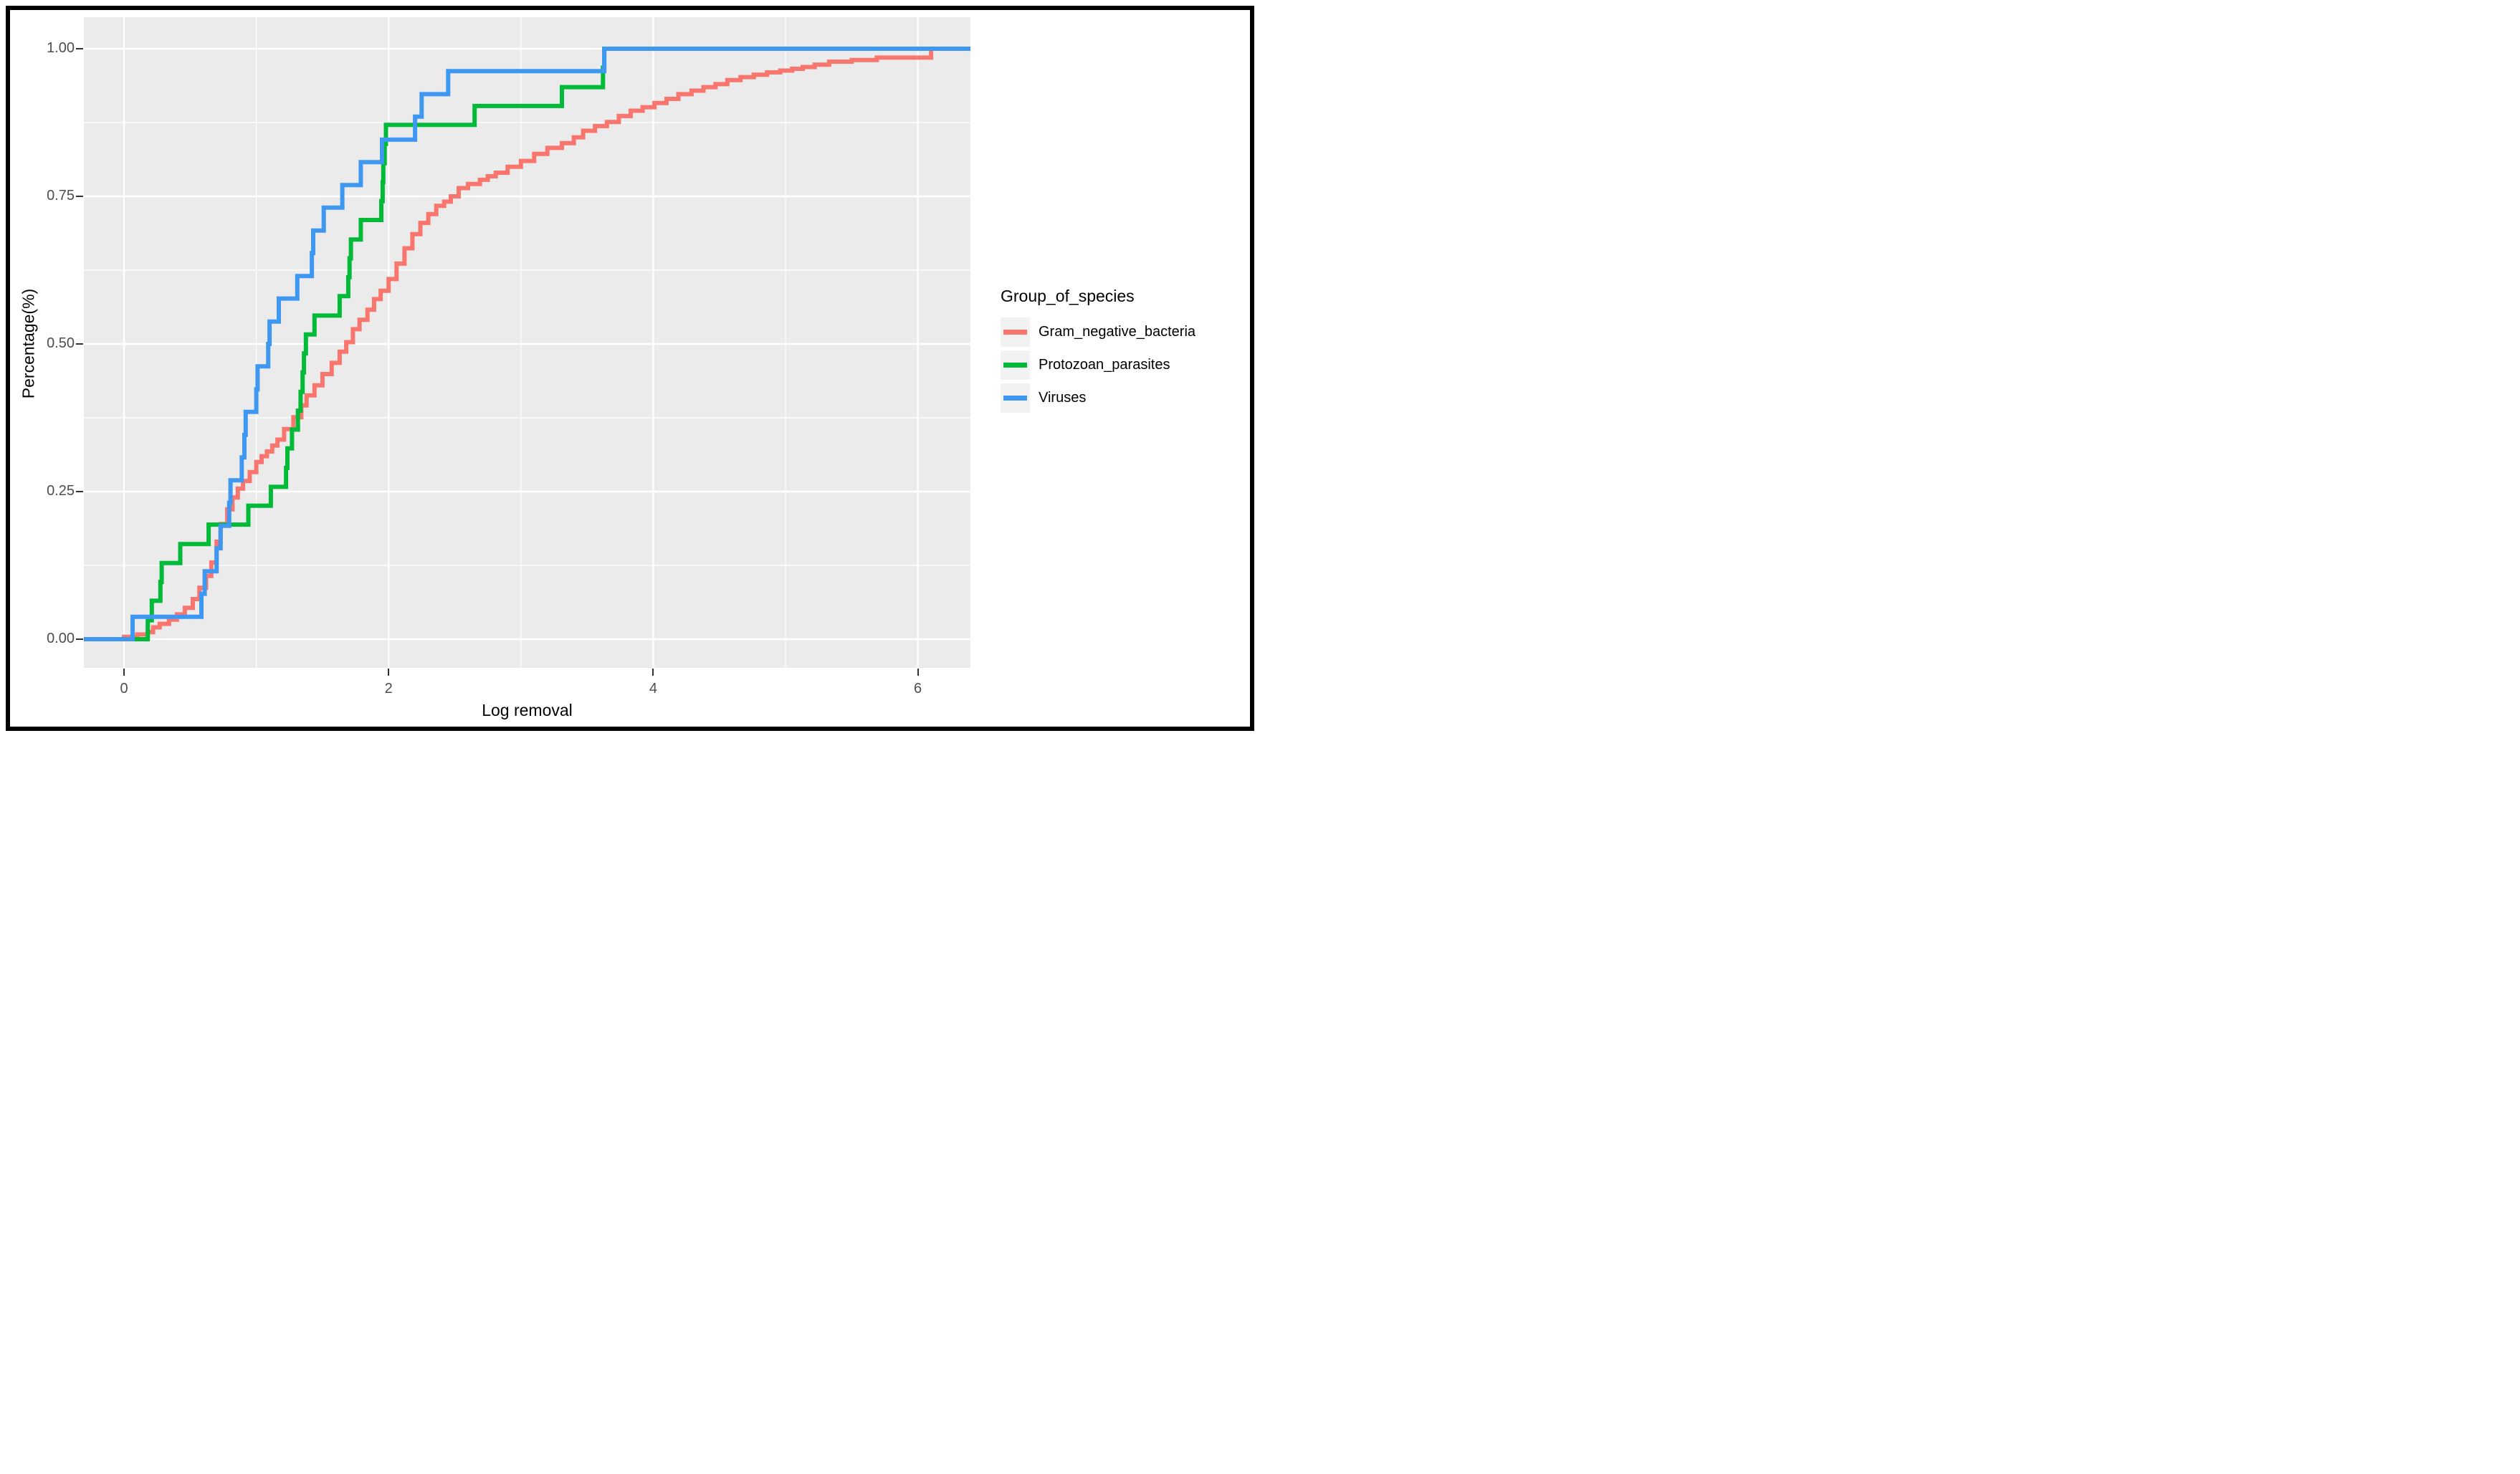 This screenshot has width=2520, height=1474. What do you see at coordinates (61, 48) in the screenshot?
I see `y-tick-label: 1.00` at bounding box center [61, 48].